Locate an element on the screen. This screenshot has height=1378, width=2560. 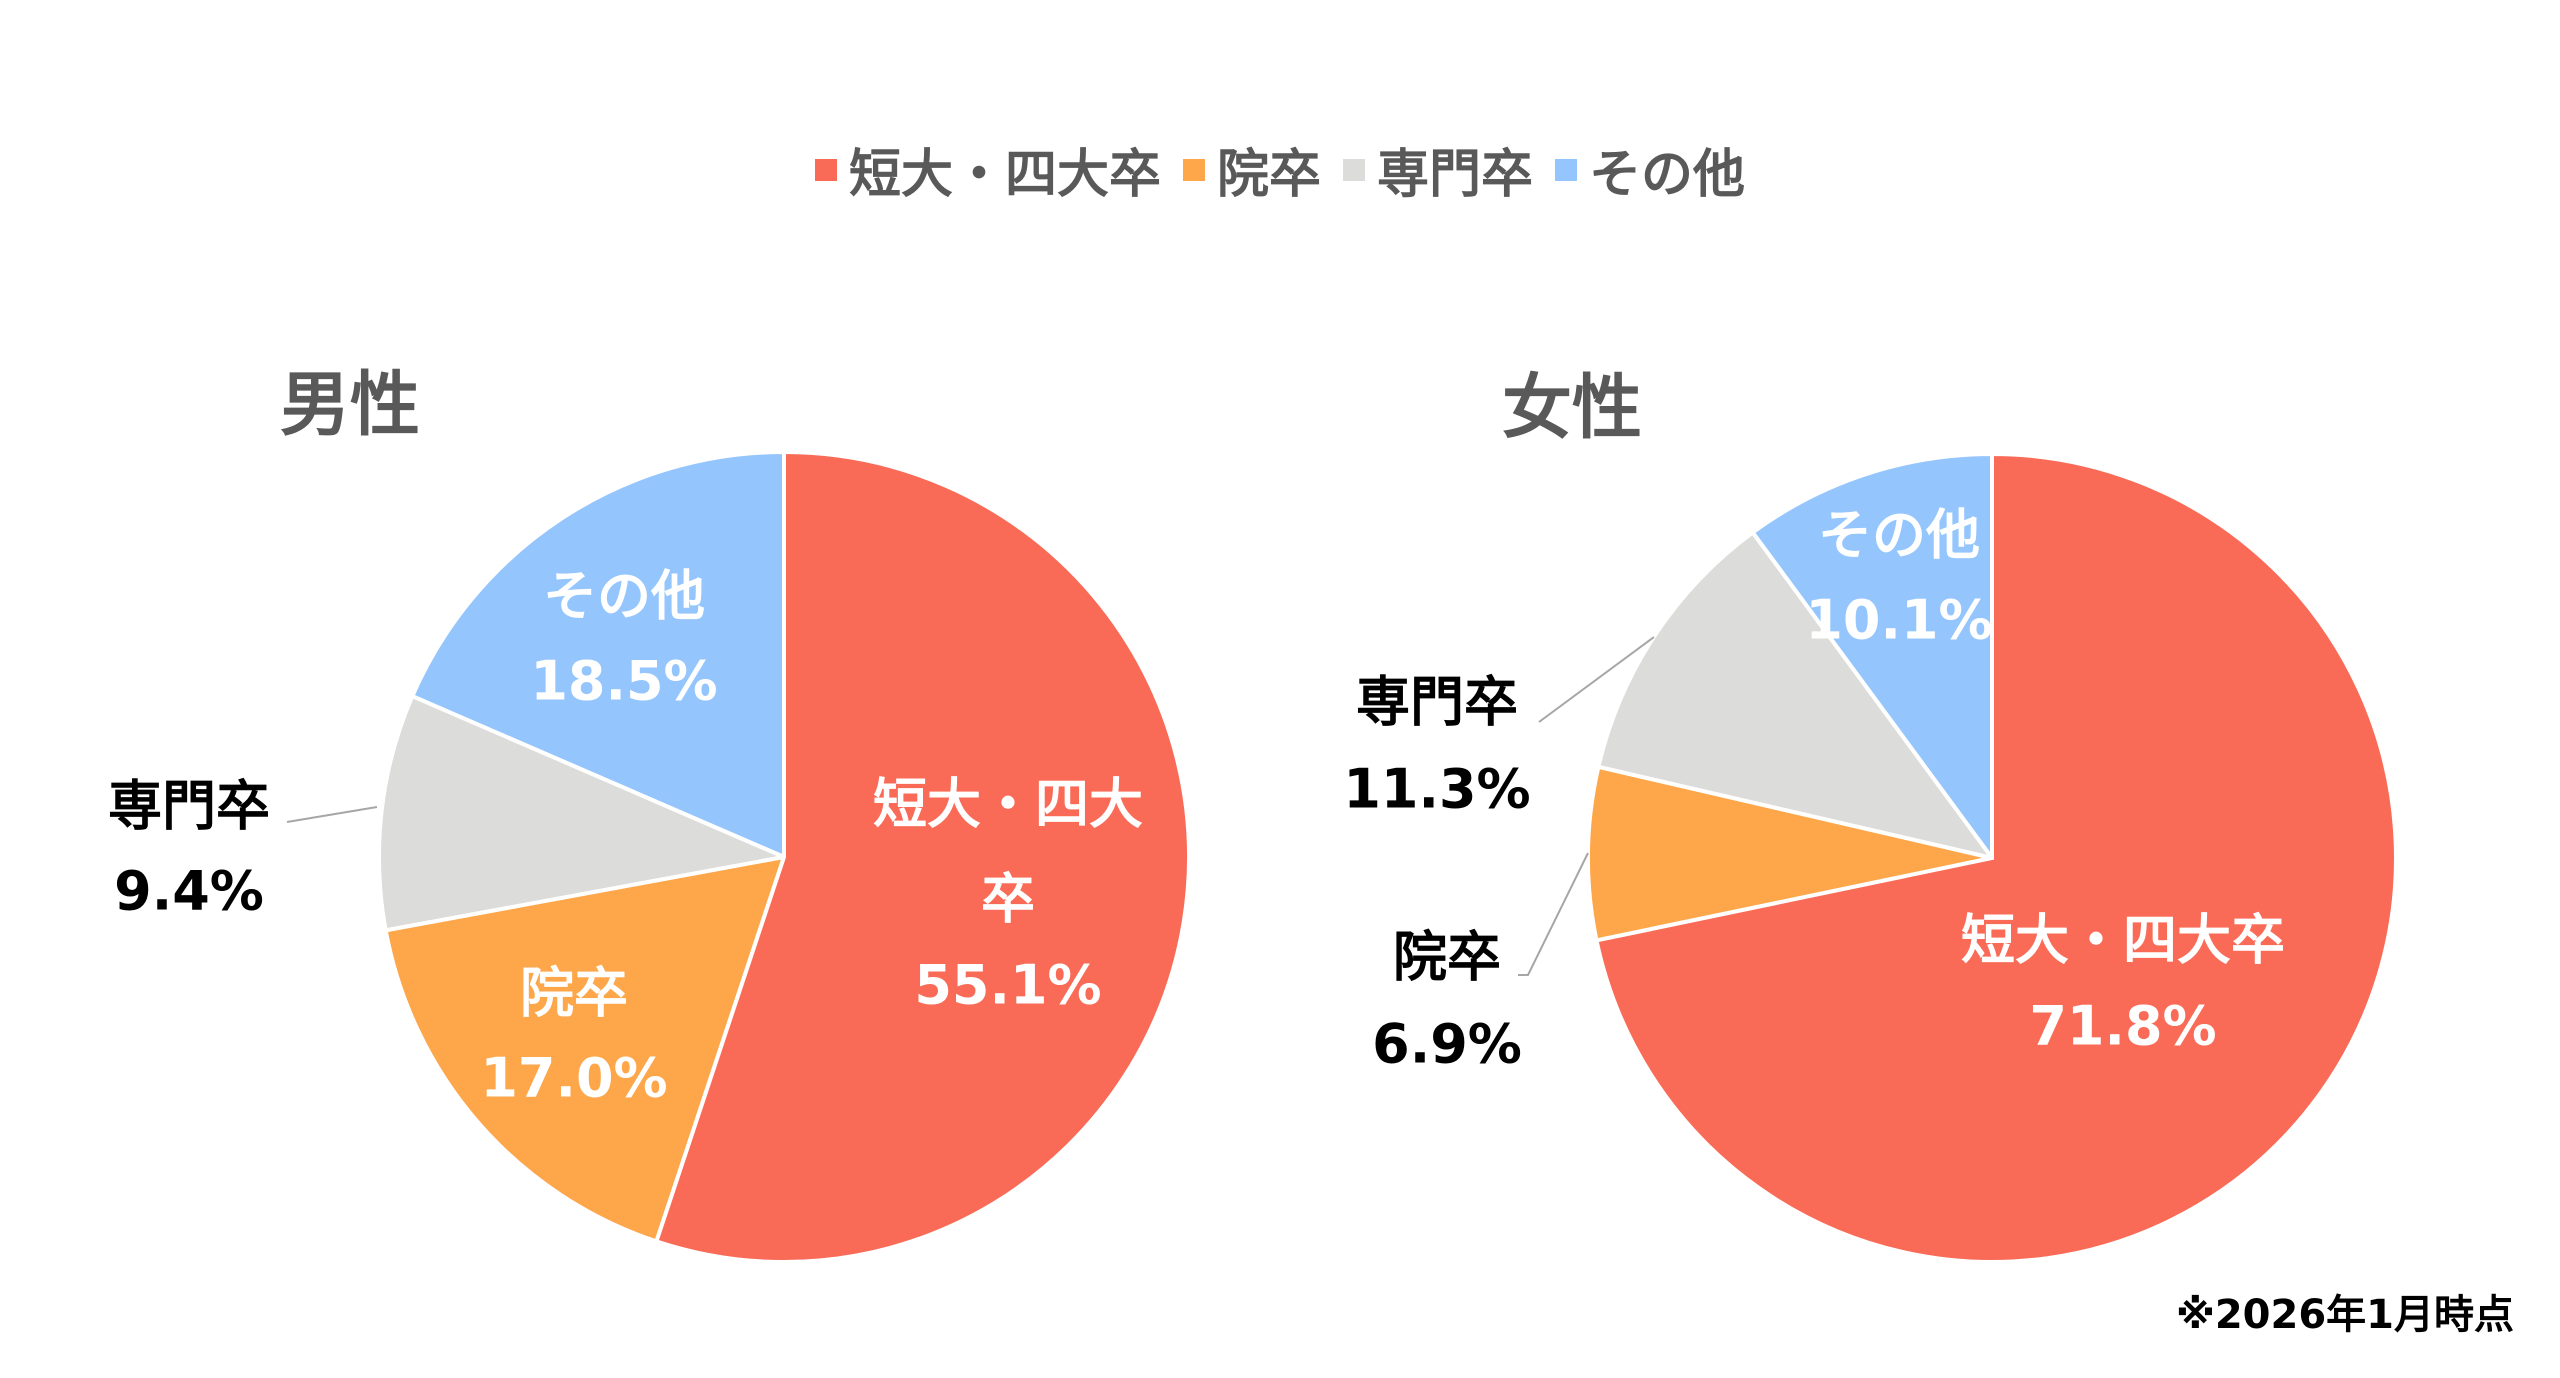
legend-label: その他 is located at coordinates (1667, 175).